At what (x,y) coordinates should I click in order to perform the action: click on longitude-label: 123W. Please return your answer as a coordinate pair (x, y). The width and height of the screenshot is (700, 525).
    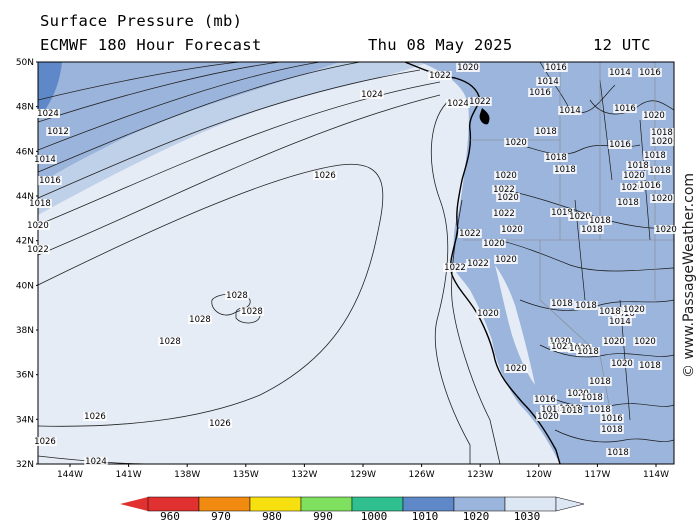
    Looking at the image, I should click on (480, 475).